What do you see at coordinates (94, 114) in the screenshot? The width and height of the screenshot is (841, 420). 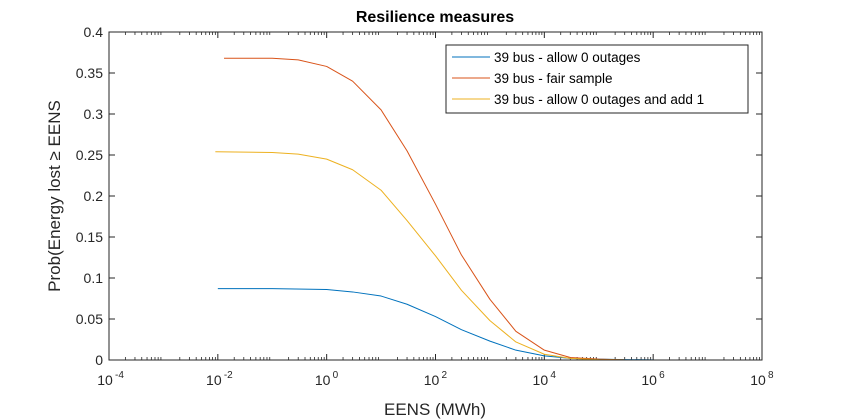 I see `y-tick-label: 0.3` at bounding box center [94, 114].